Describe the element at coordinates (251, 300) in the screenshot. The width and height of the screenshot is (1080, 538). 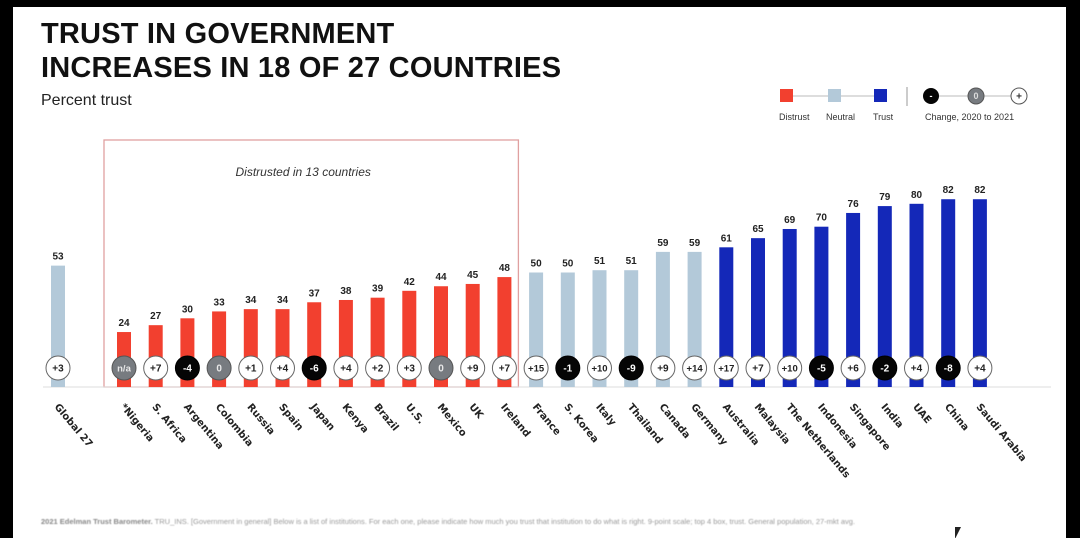
I see `value-label: 34` at that location.